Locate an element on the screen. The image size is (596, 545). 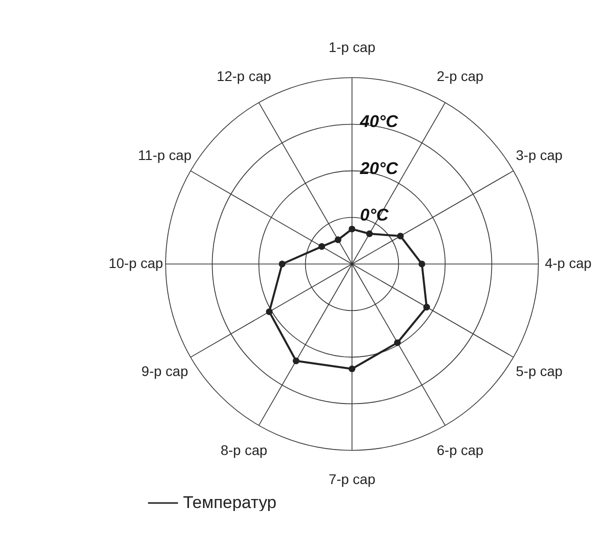
spoke-label: 1-р сар is located at coordinates (352, 46).